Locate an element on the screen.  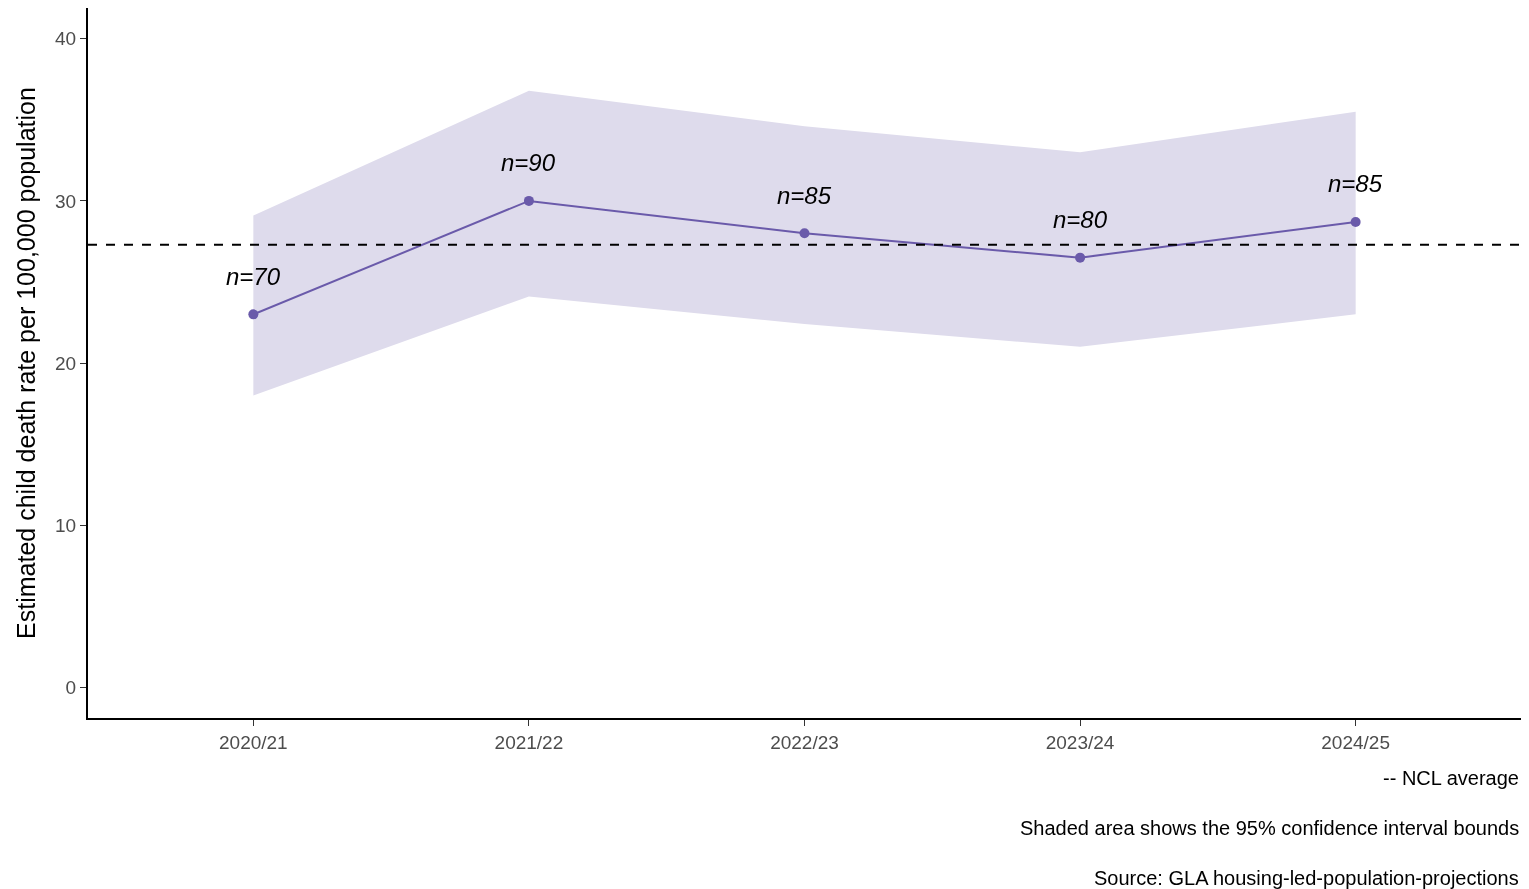
y-tick-label: 0 is located at coordinates (71, 687).